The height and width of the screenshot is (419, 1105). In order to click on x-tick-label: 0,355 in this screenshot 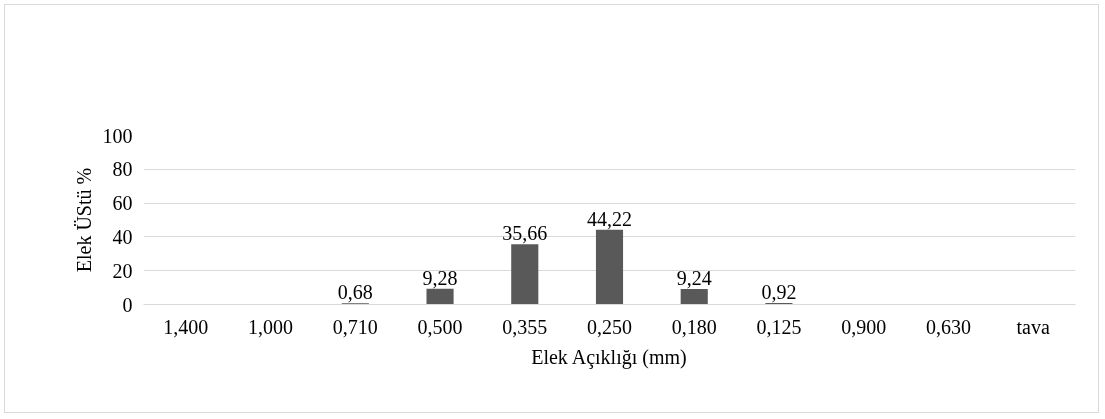, I will do `click(525, 326)`.